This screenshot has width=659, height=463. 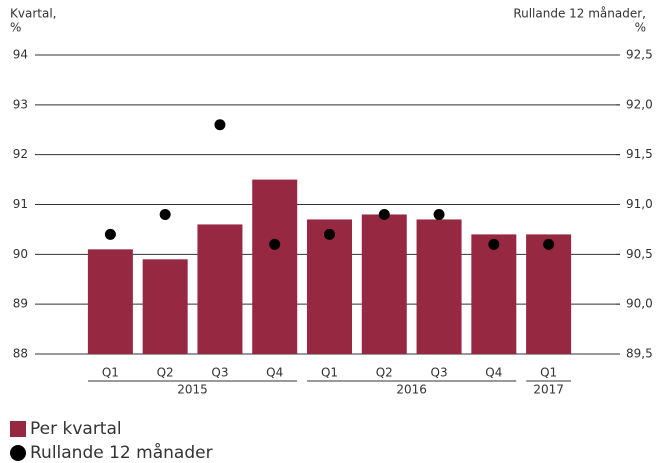 I want to click on group-label: 2017, so click(x=548, y=390).